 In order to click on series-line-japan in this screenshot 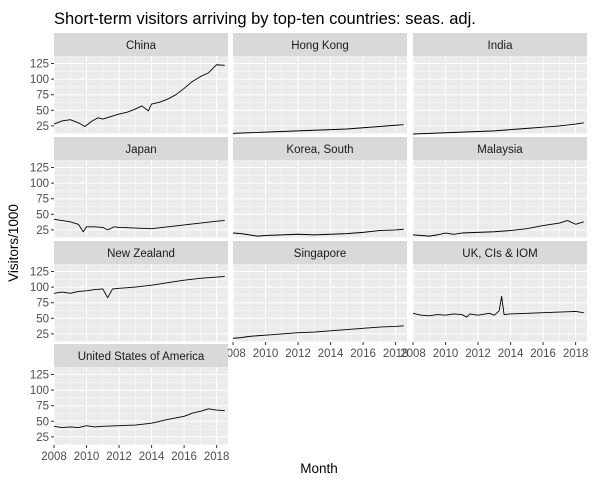, I will do `click(139, 225)`.